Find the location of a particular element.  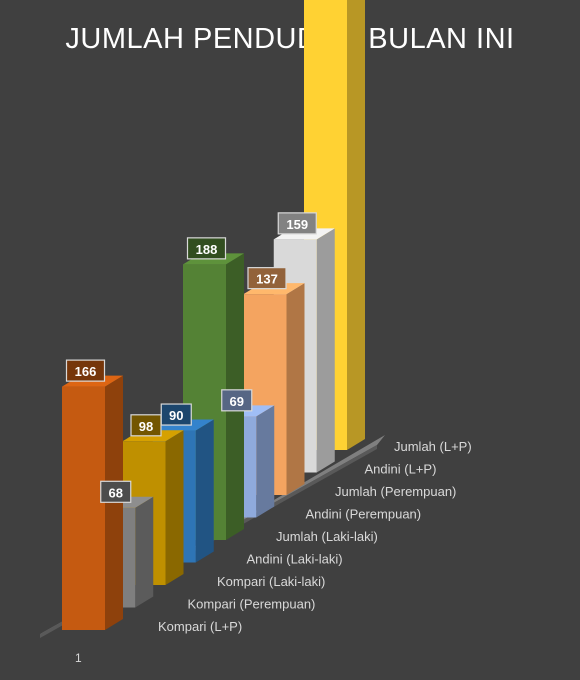

bar-front is located at coordinates (83, 508).